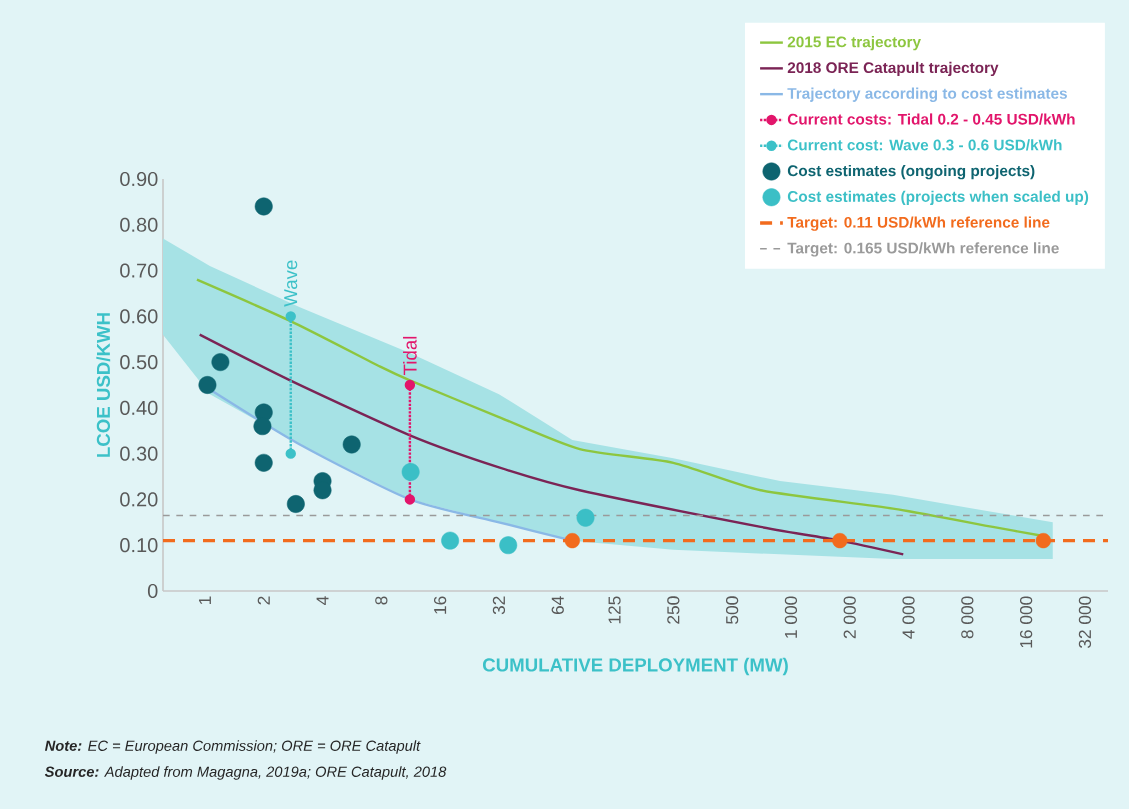  Describe the element at coordinates (440, 605) in the screenshot. I see `x-tick-label: 16` at that location.